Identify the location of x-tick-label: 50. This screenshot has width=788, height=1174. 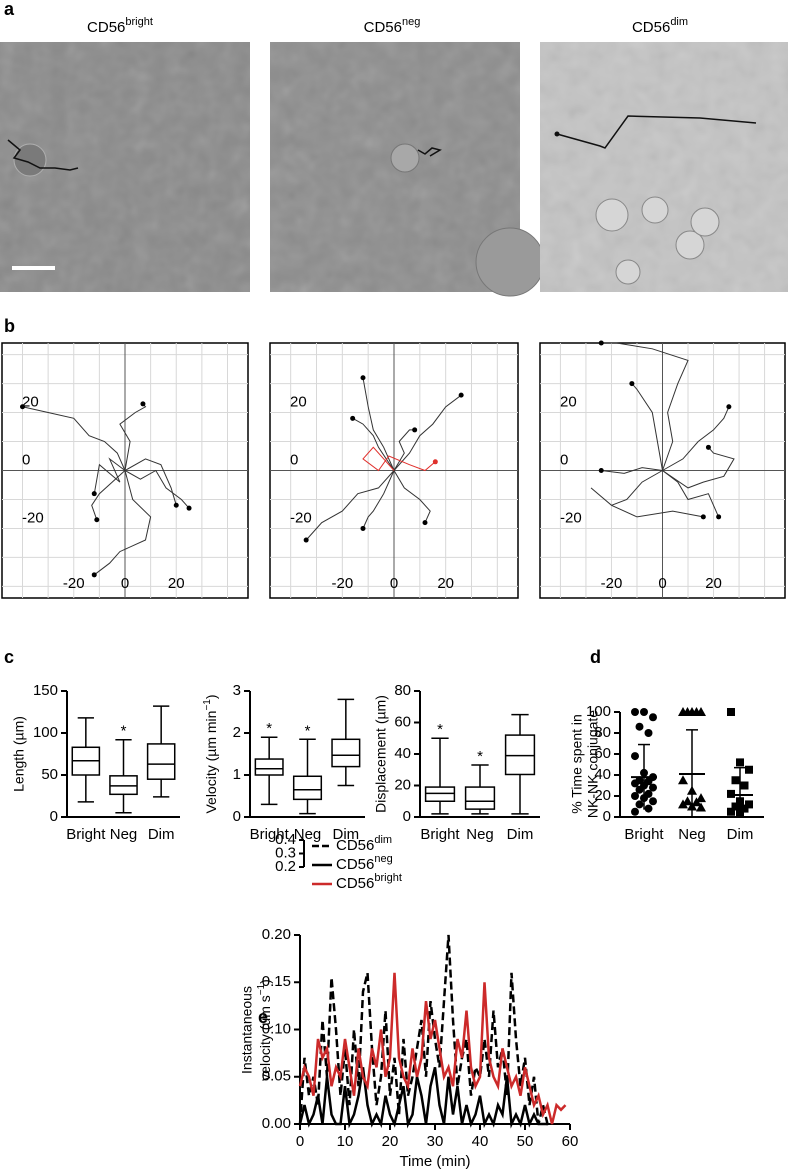
(525, 1141).